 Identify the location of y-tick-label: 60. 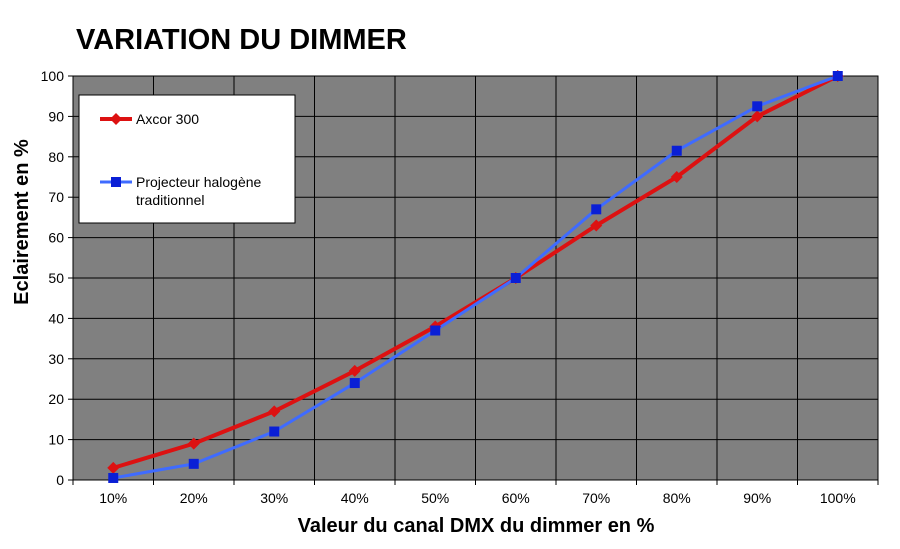
(56, 238).